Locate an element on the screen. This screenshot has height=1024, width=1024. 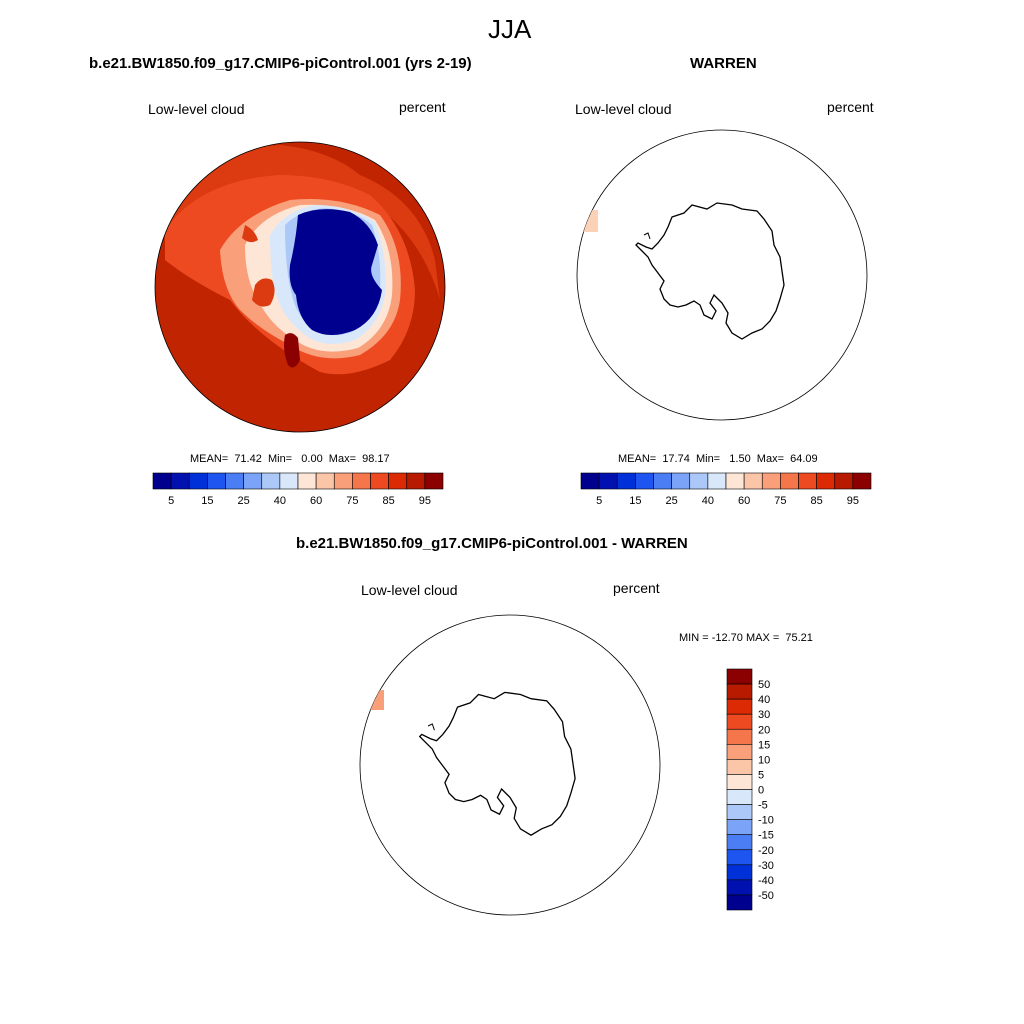
figure-title: JJA is located at coordinates (510, 29).